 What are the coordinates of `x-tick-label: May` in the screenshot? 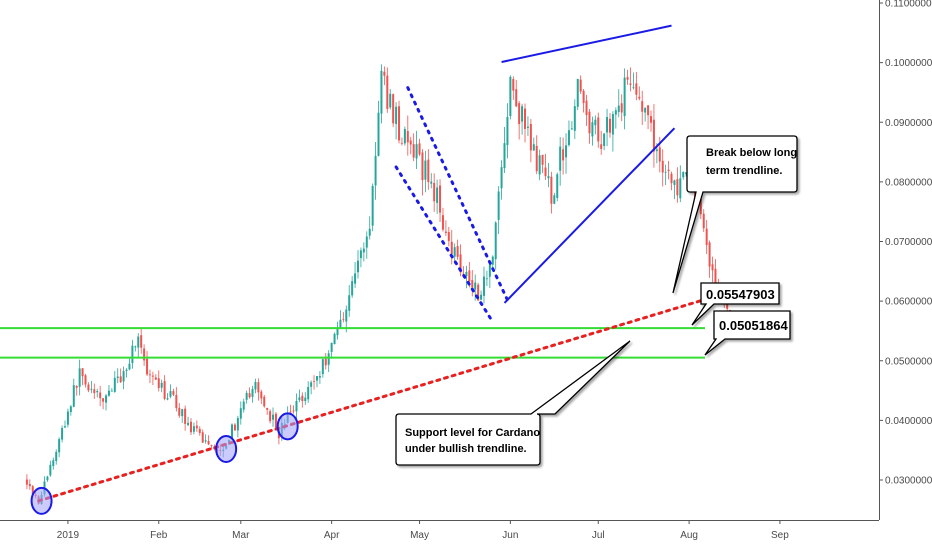 It's located at (419, 535).